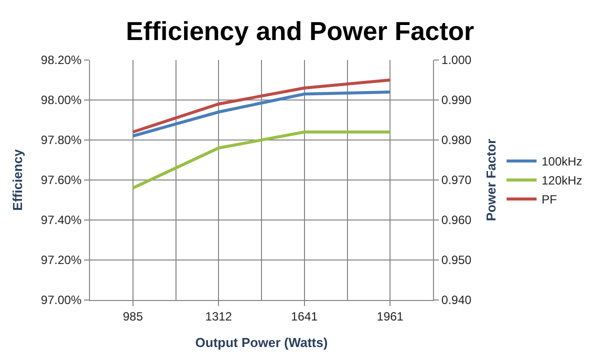 Image resolution: width=600 pixels, height=360 pixels. What do you see at coordinates (562, 161) in the screenshot?
I see `legend-label: 100kHz` at bounding box center [562, 161].